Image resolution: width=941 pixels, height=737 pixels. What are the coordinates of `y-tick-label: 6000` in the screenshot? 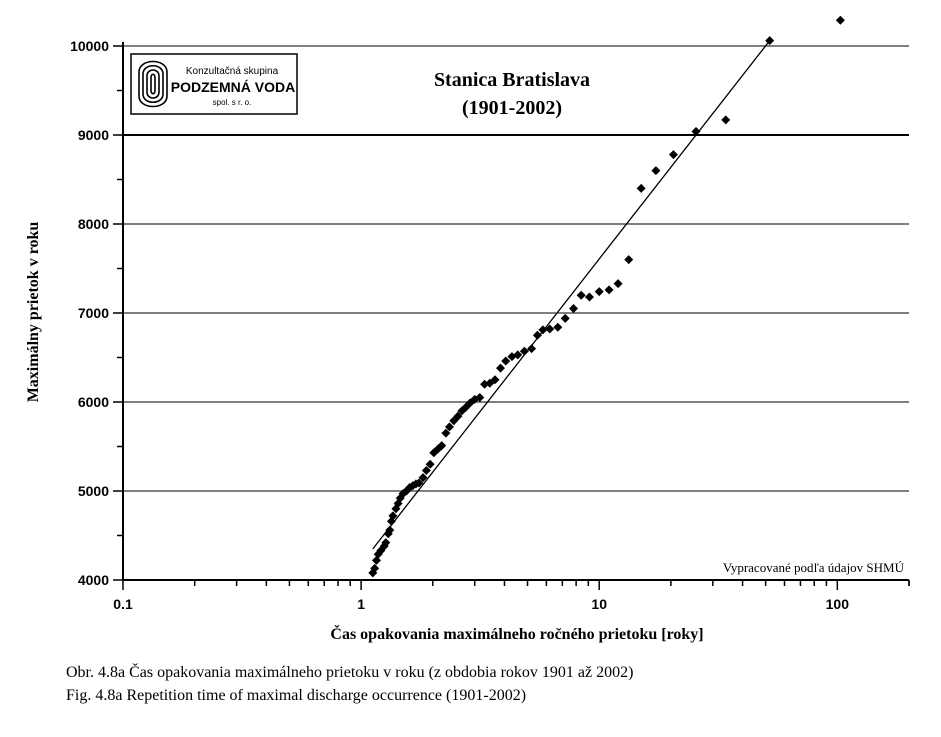 It's located at (93, 402).